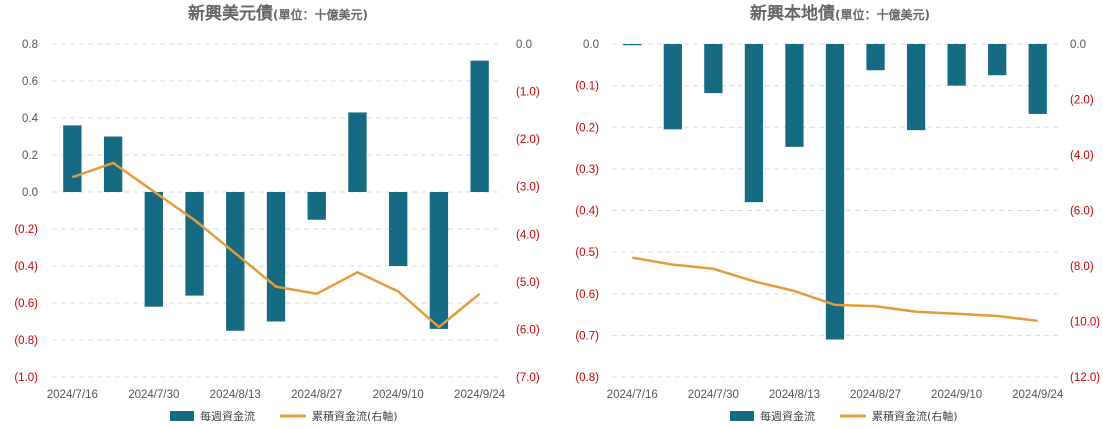 This screenshot has width=1103, height=429. Describe the element at coordinates (587, 87) in the screenshot. I see `left-axis-tick-label: (0.1)` at that location.